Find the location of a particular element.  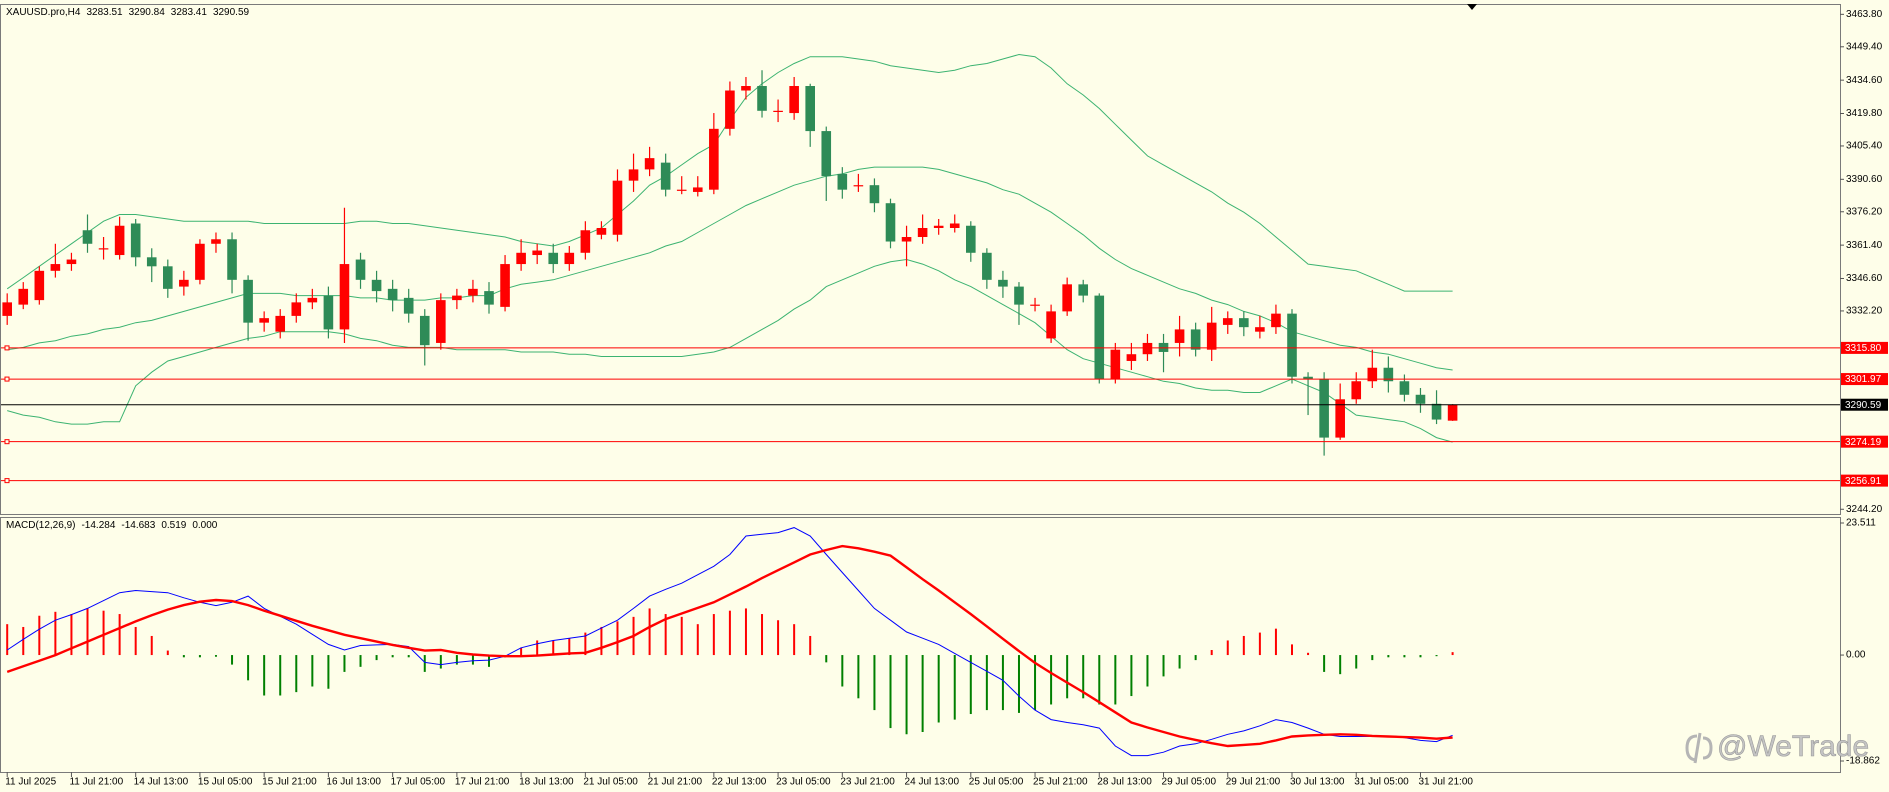

x-tick-label: 23 Jul 21:00 is located at coordinates (867, 782).